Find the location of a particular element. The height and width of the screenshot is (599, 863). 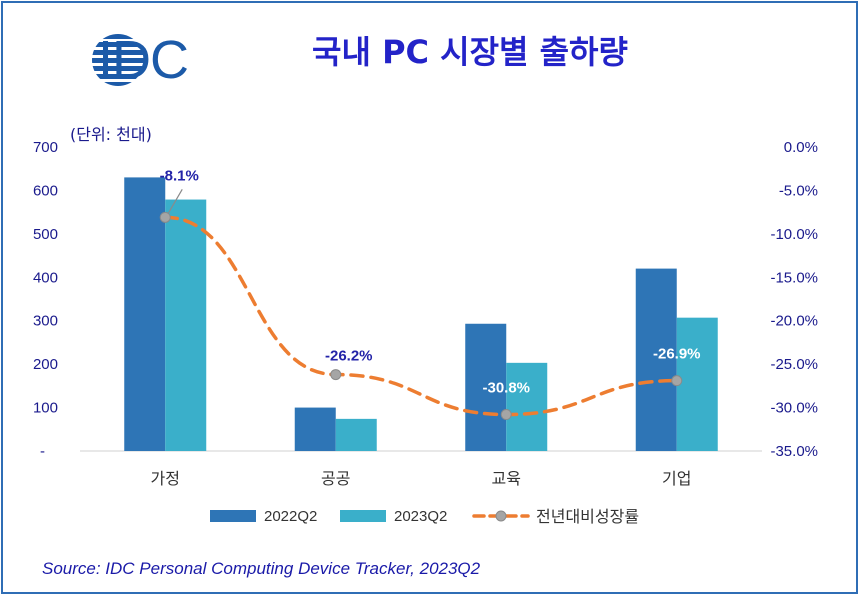

y-left-tick-label: - is located at coordinates (42, 451).